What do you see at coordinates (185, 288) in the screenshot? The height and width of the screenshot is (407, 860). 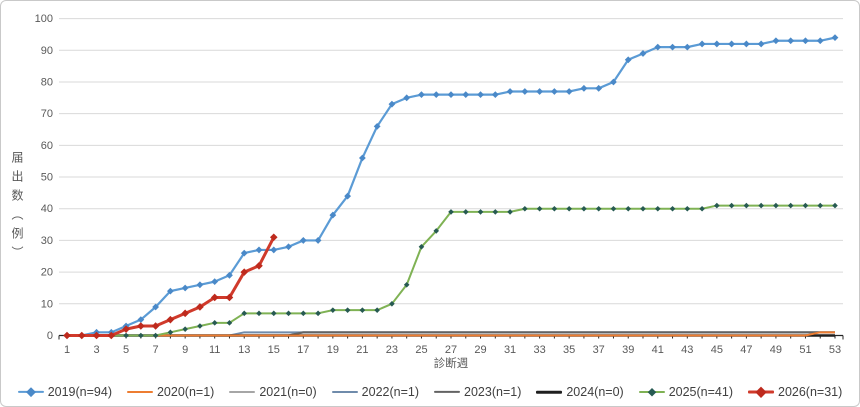 I see `data-point-2019-w9` at bounding box center [185, 288].